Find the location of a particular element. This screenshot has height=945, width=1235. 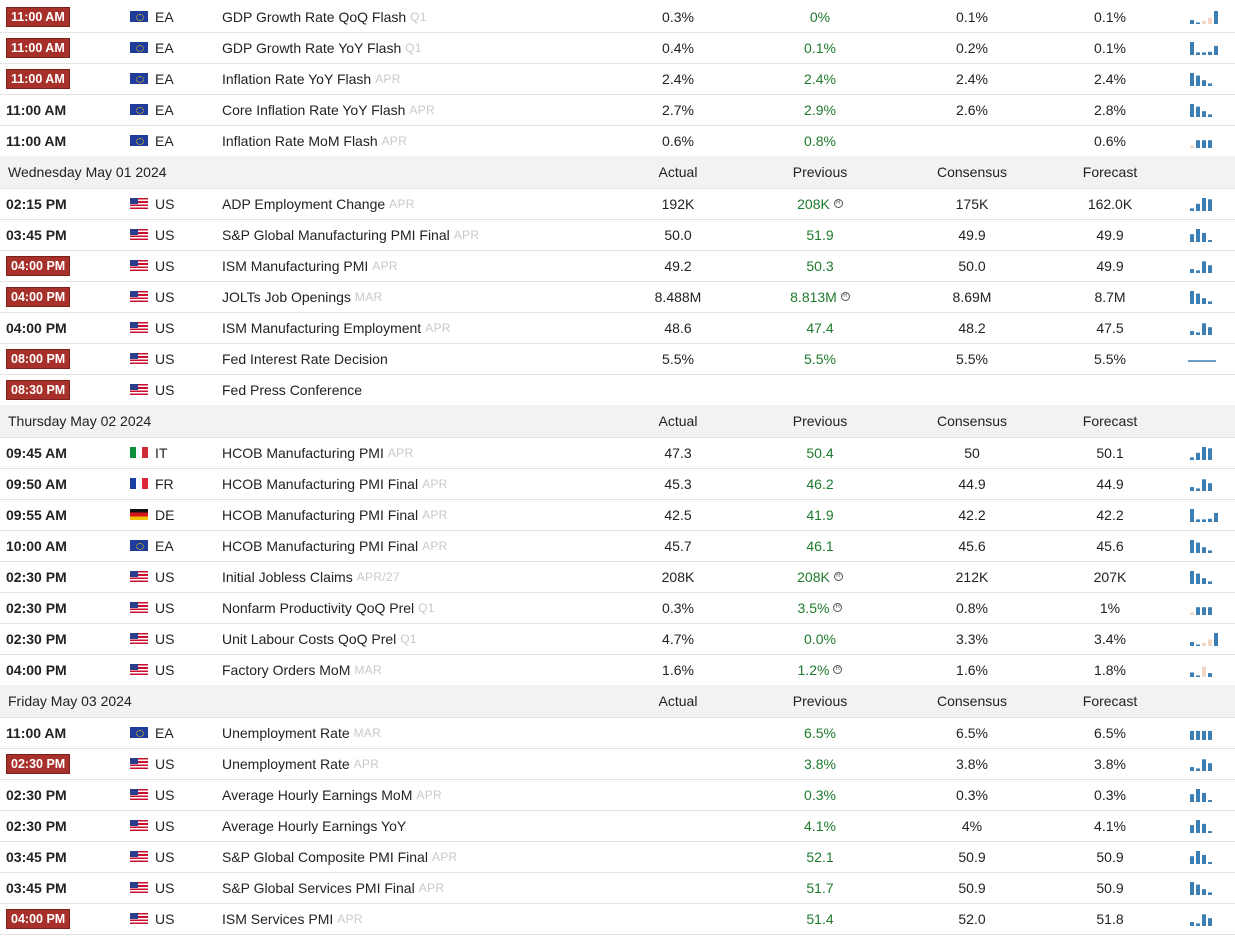

event-name-link: JOLTs Job Openings MAR is located at coordinates (302, 296).